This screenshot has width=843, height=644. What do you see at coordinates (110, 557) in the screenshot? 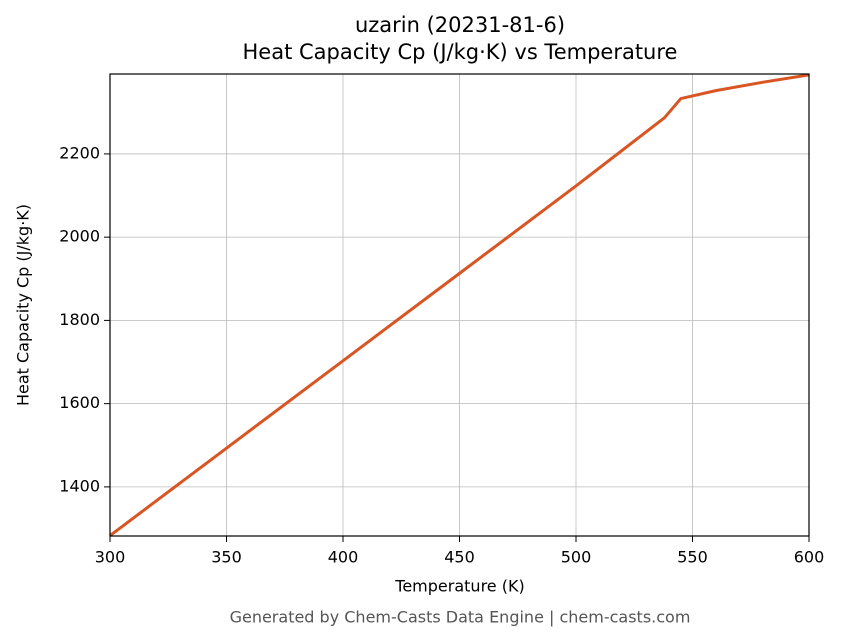
I see `x-tick-label: 300` at bounding box center [110, 557].